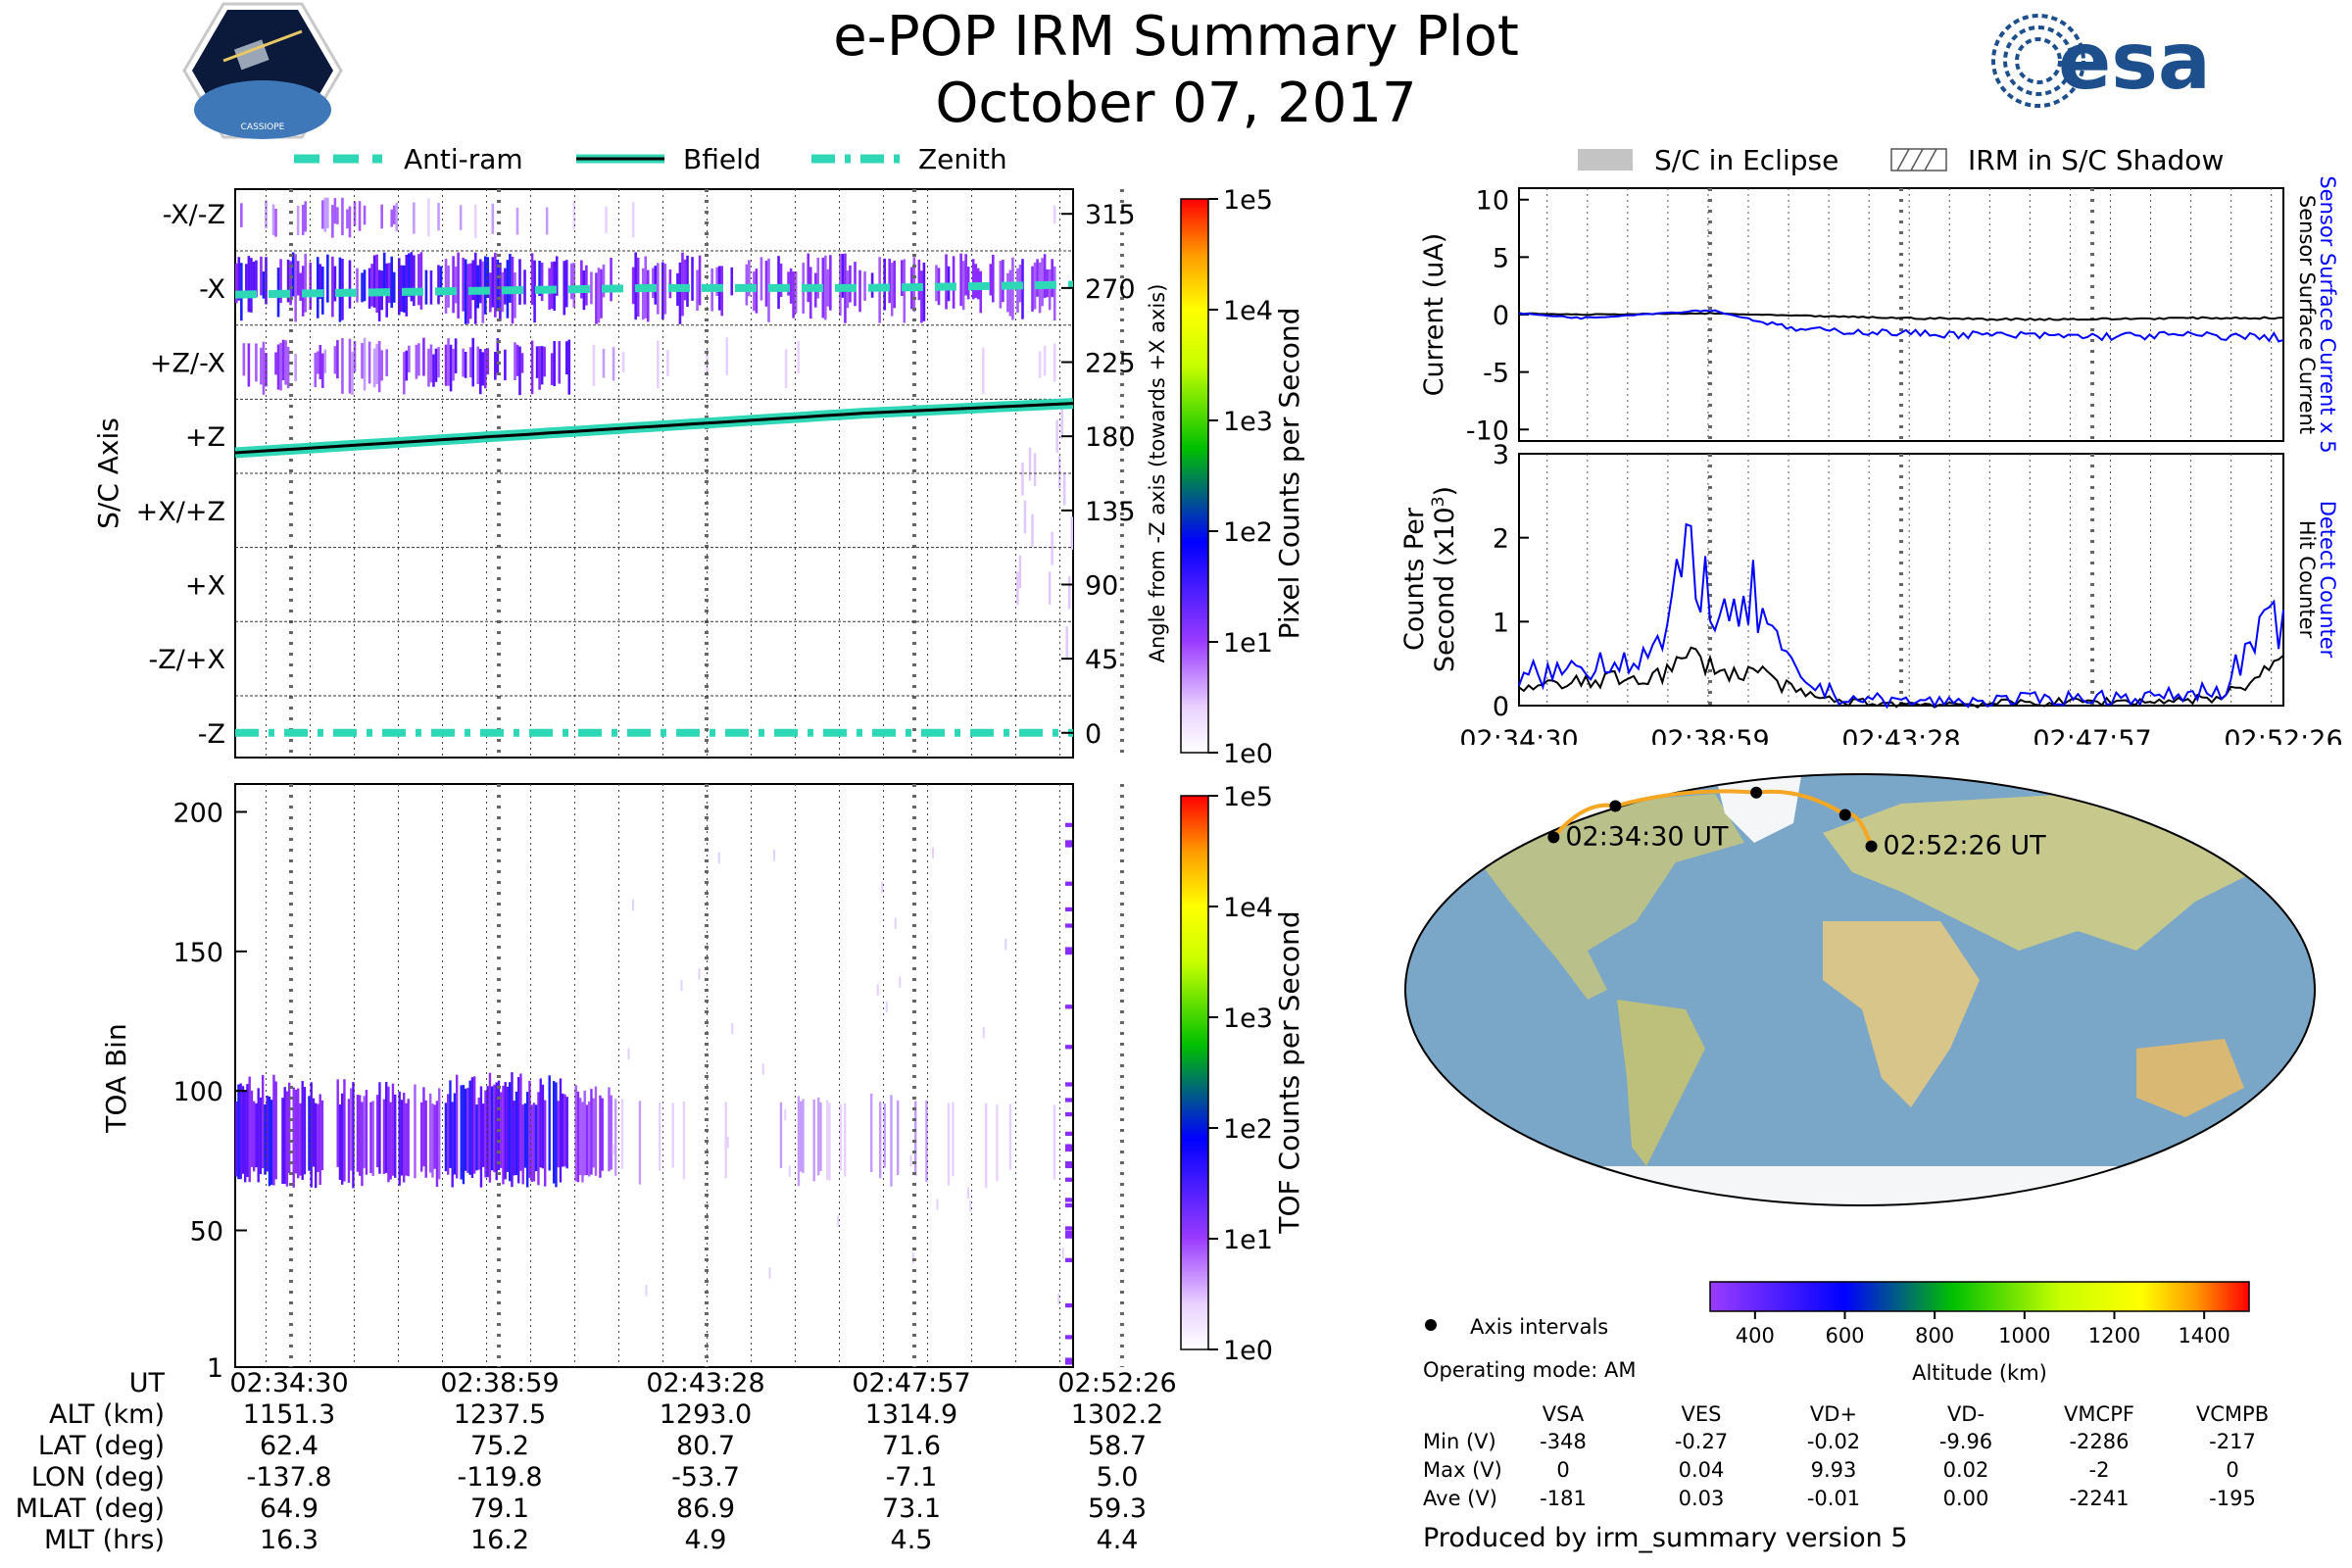 The width and height of the screenshot is (2352, 1568). What do you see at coordinates (2204, 1336) in the screenshot?
I see `altitude-tick-label: 1400` at bounding box center [2204, 1336].